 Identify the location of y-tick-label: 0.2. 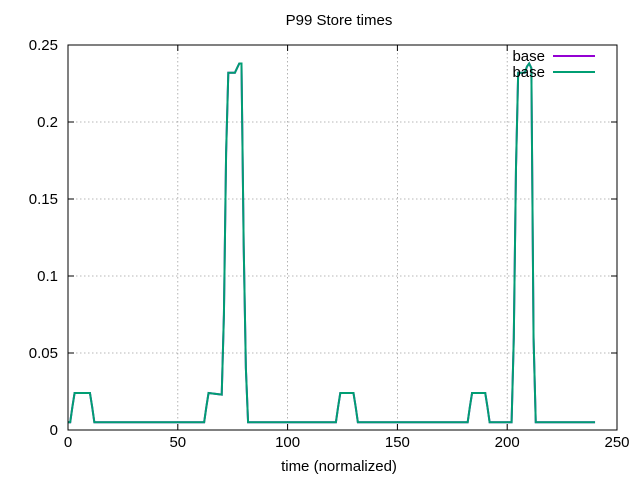
(47, 122).